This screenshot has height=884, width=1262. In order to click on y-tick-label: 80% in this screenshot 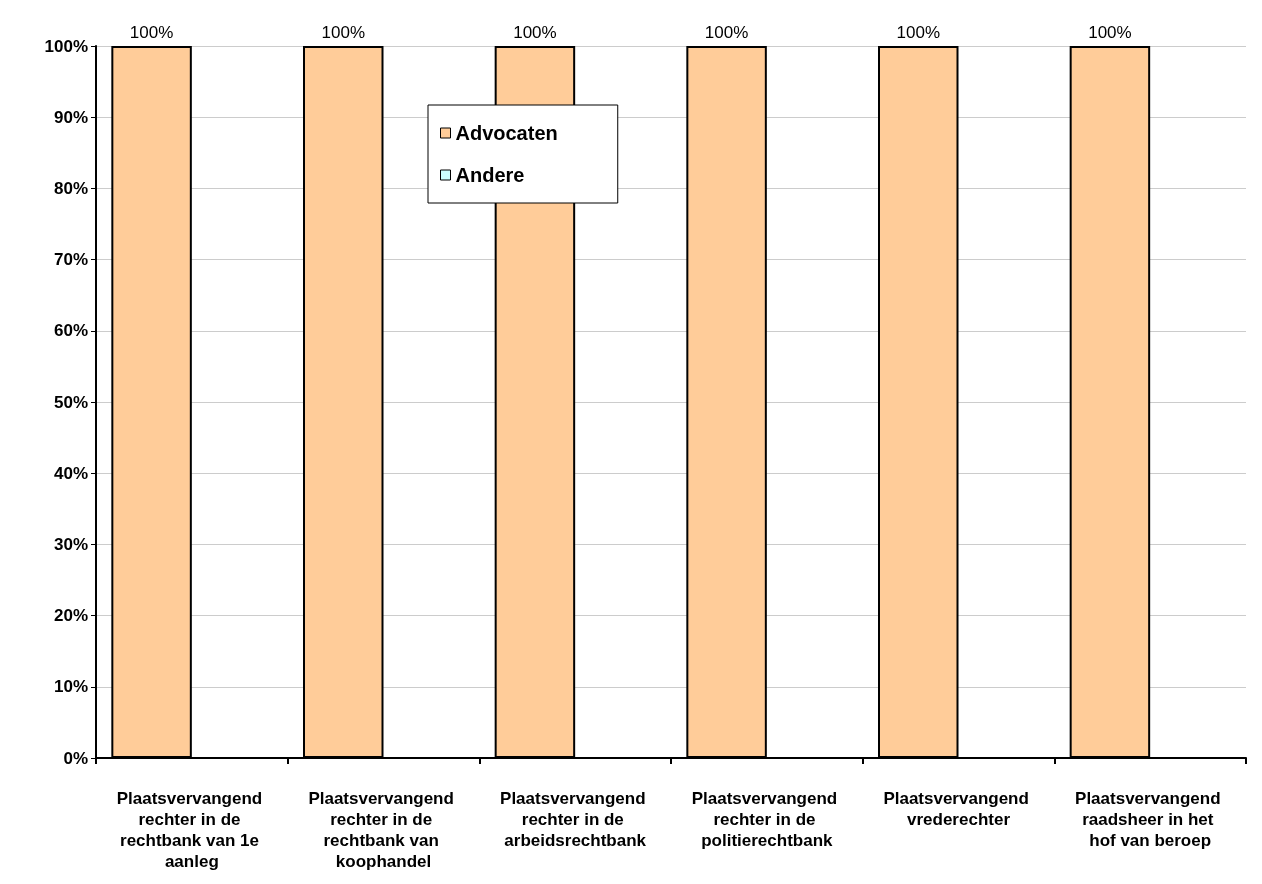, I will do `click(70, 188)`.